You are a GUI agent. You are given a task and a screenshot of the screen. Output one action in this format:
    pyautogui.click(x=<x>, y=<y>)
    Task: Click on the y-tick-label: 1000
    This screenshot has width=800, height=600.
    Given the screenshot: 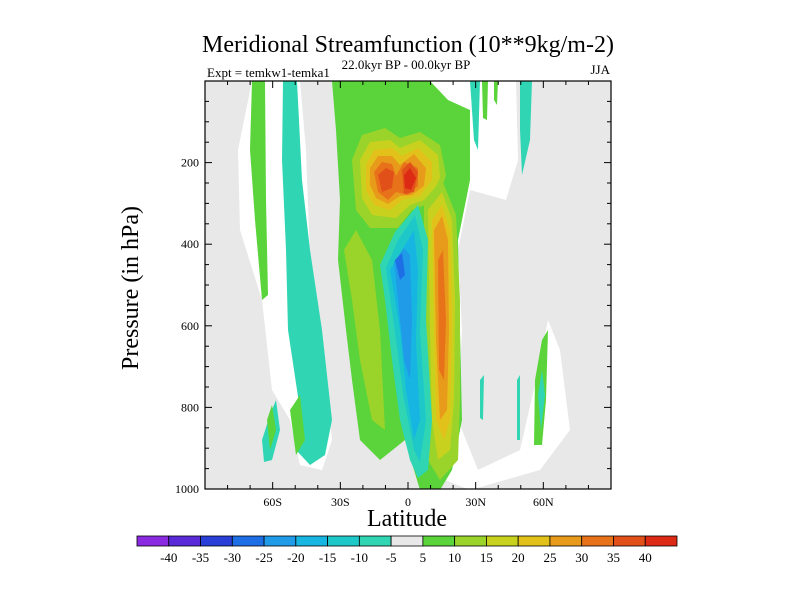 What is the action you would take?
    pyautogui.click(x=187, y=489)
    